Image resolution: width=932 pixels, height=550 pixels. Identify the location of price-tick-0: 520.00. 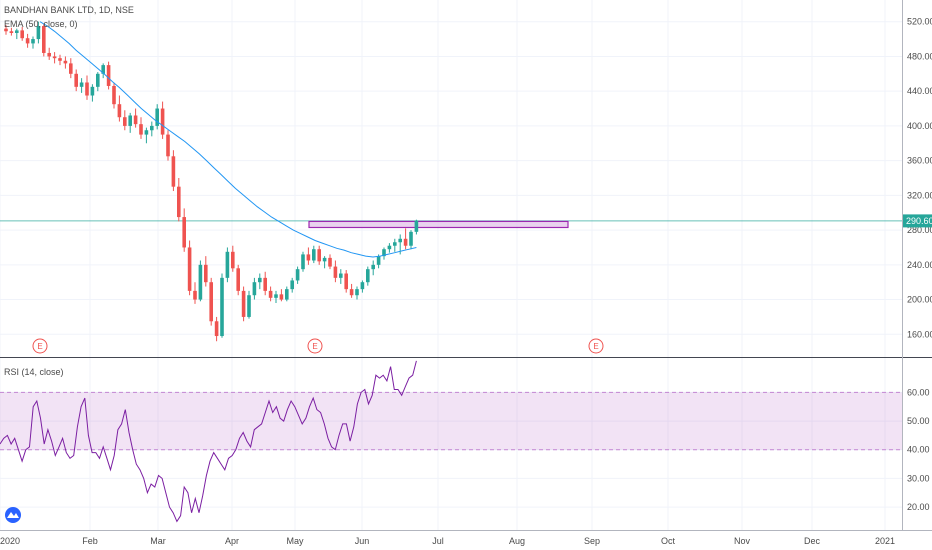
(919, 22).